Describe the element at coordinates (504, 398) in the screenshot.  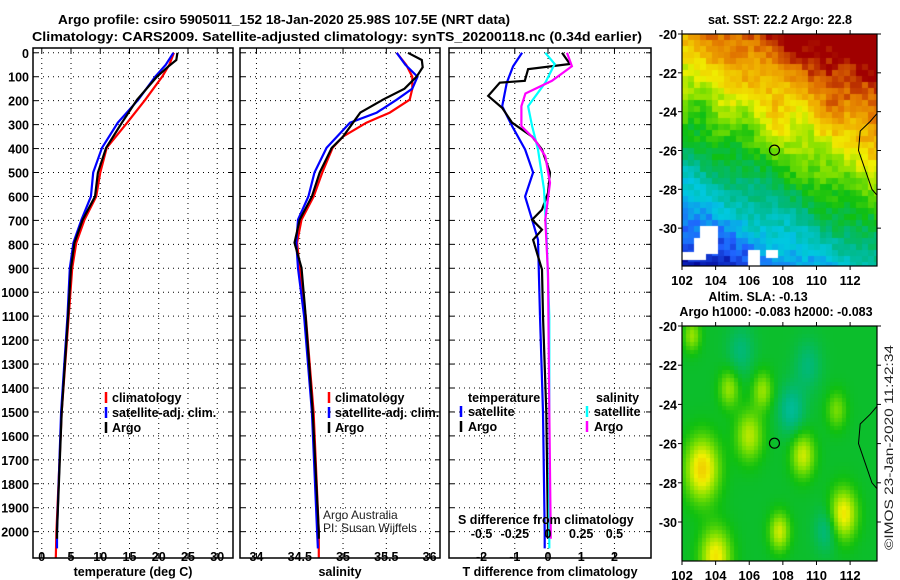
I see `legend-group-title: temperature` at that location.